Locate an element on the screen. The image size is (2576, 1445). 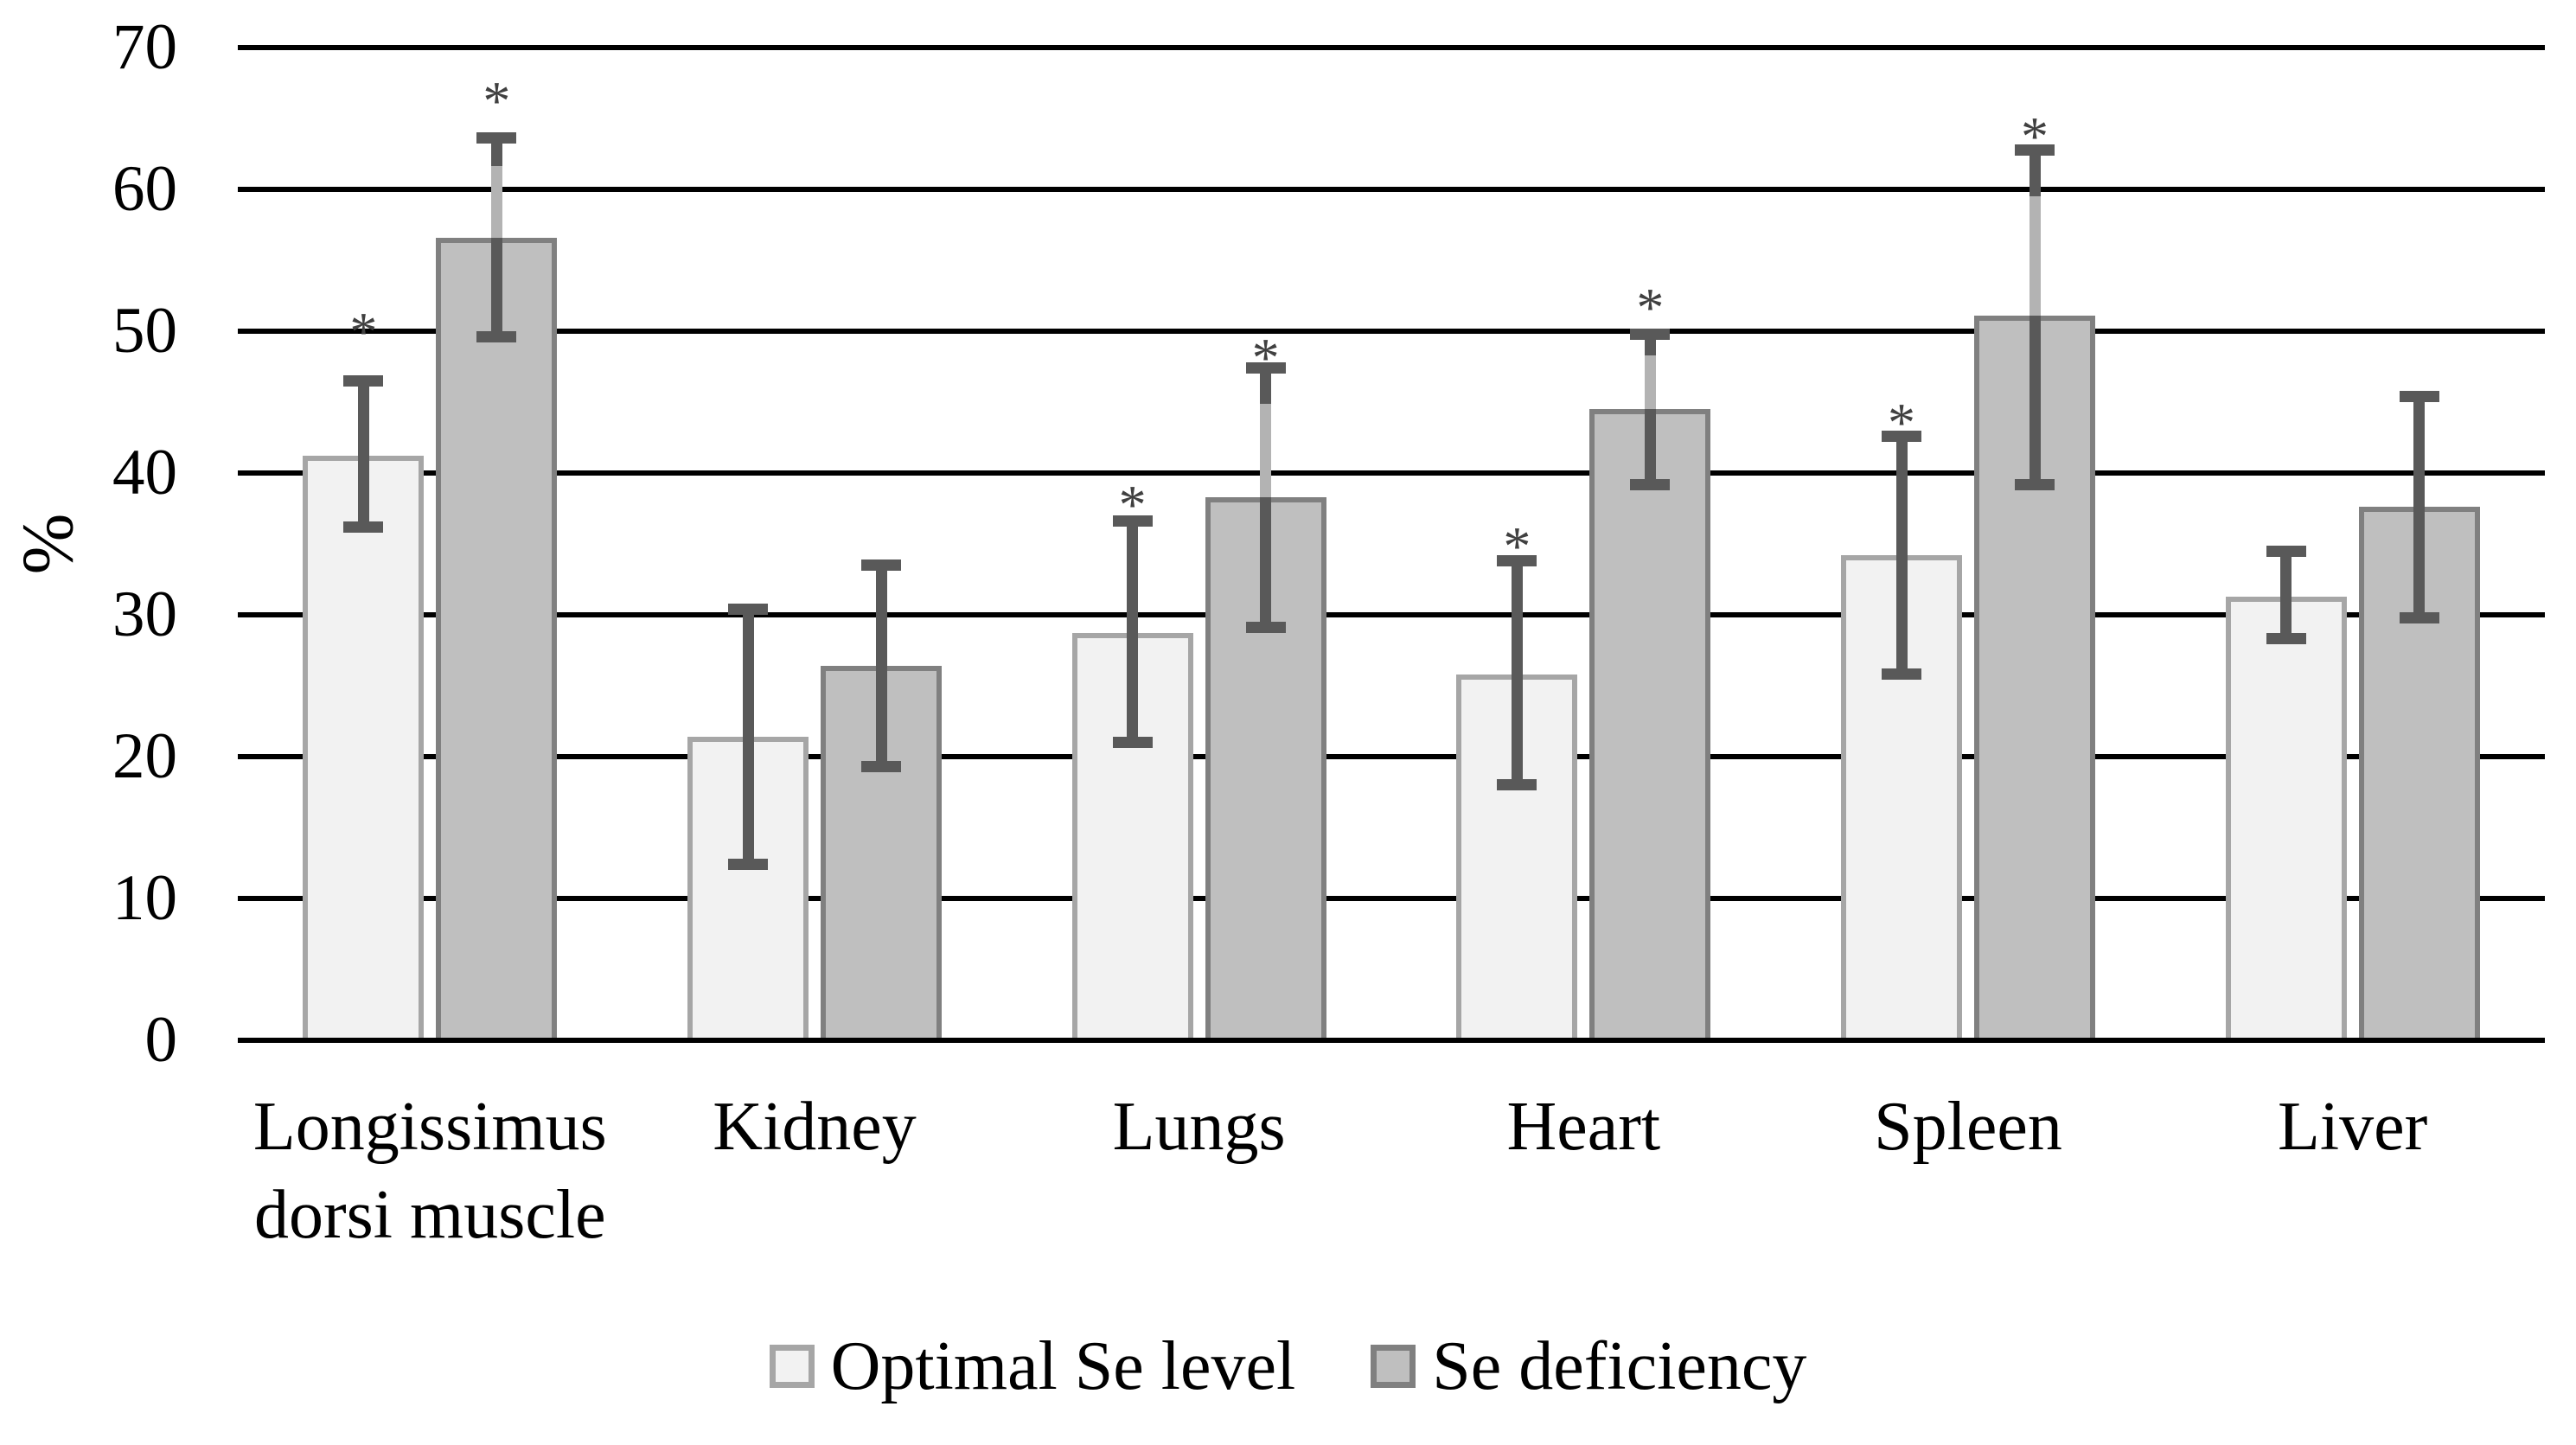
error-bar-stem-optimal-heart is located at coordinates (1517, 672).